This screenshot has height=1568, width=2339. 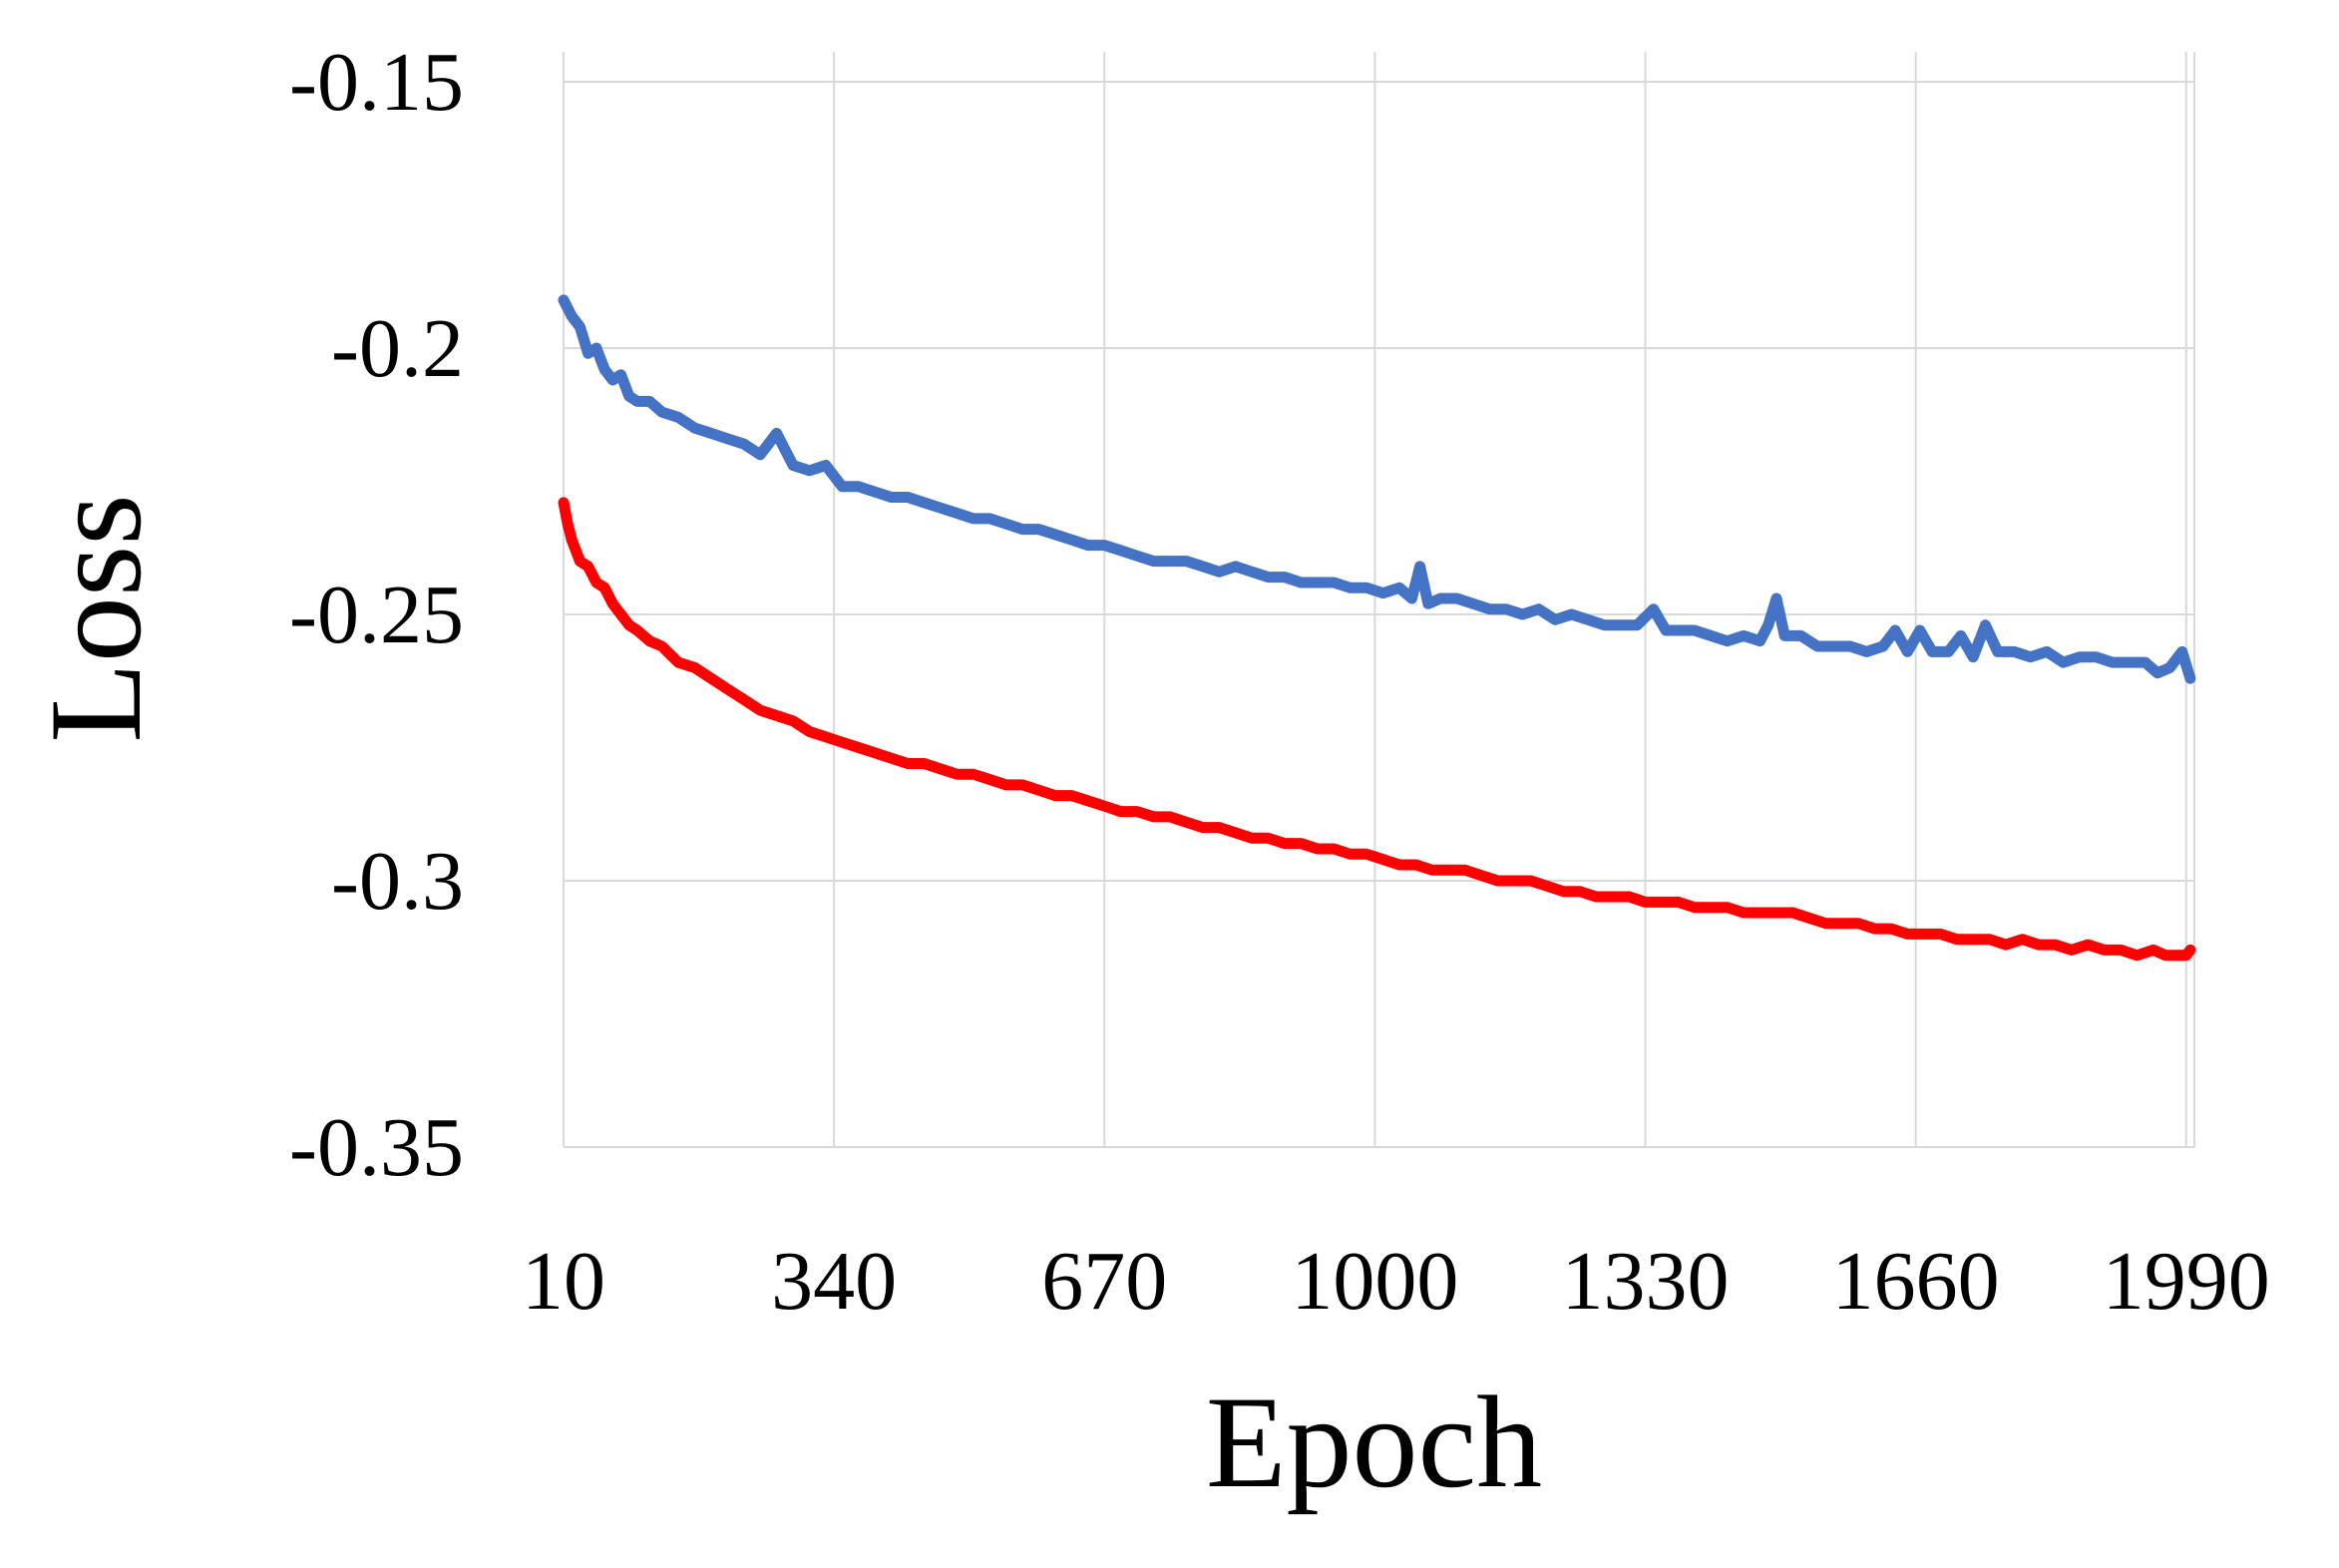 What do you see at coordinates (1646, 1282) in the screenshot?
I see `x-tick-label: 1330` at bounding box center [1646, 1282].